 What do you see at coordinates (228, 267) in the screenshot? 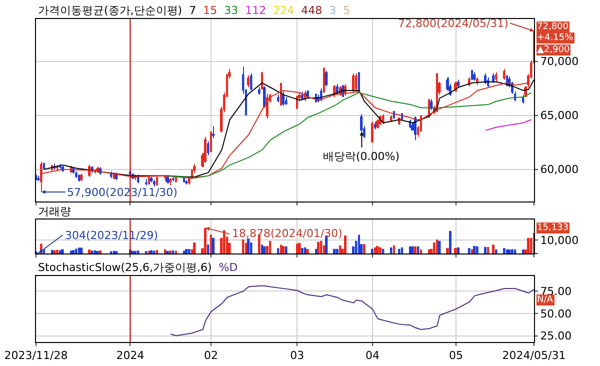
I see `series-label: %D` at bounding box center [228, 267].